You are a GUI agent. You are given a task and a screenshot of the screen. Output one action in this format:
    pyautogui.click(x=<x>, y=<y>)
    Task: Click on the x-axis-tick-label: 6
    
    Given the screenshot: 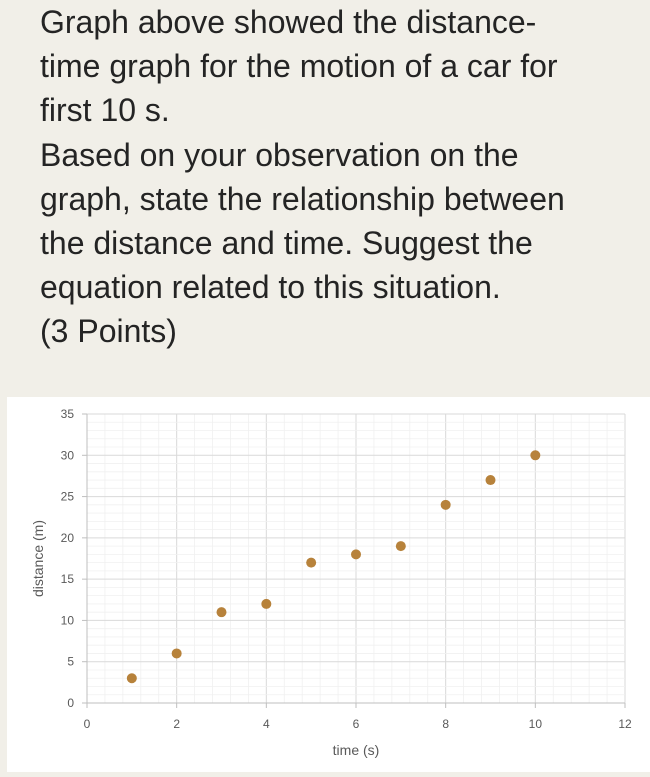 What is the action you would take?
    pyautogui.click(x=356, y=724)
    